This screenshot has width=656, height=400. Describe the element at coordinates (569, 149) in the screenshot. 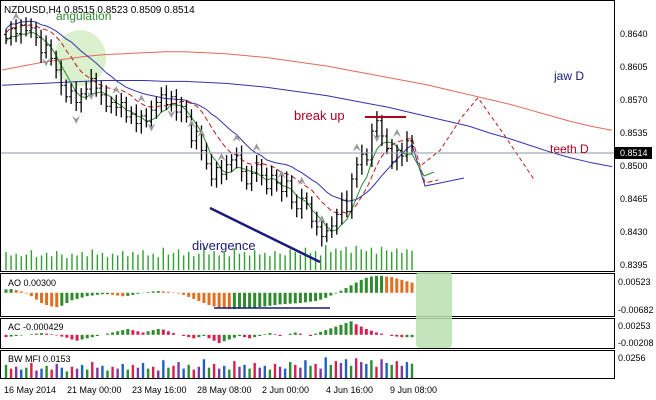

I see `label-teeth: teeth D` at that location.